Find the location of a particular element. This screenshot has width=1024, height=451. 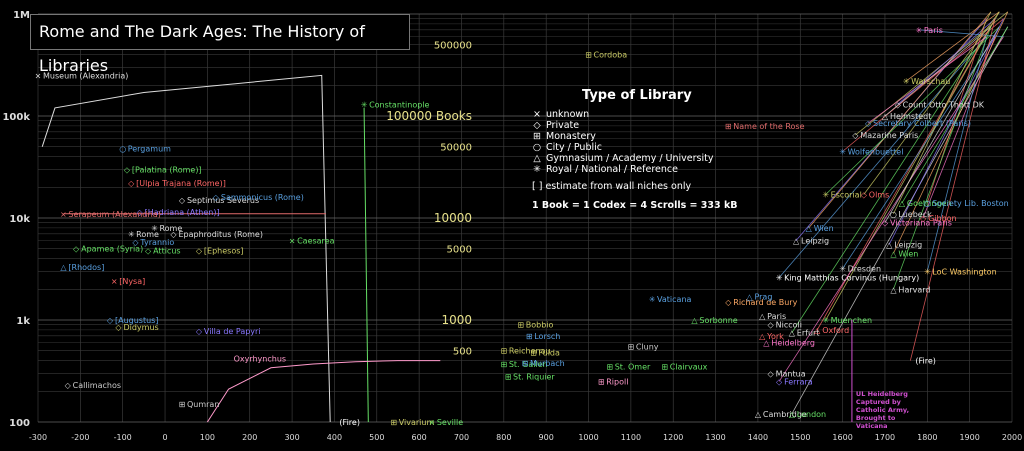

x-tick-label: 1000 is located at coordinates (588, 437).